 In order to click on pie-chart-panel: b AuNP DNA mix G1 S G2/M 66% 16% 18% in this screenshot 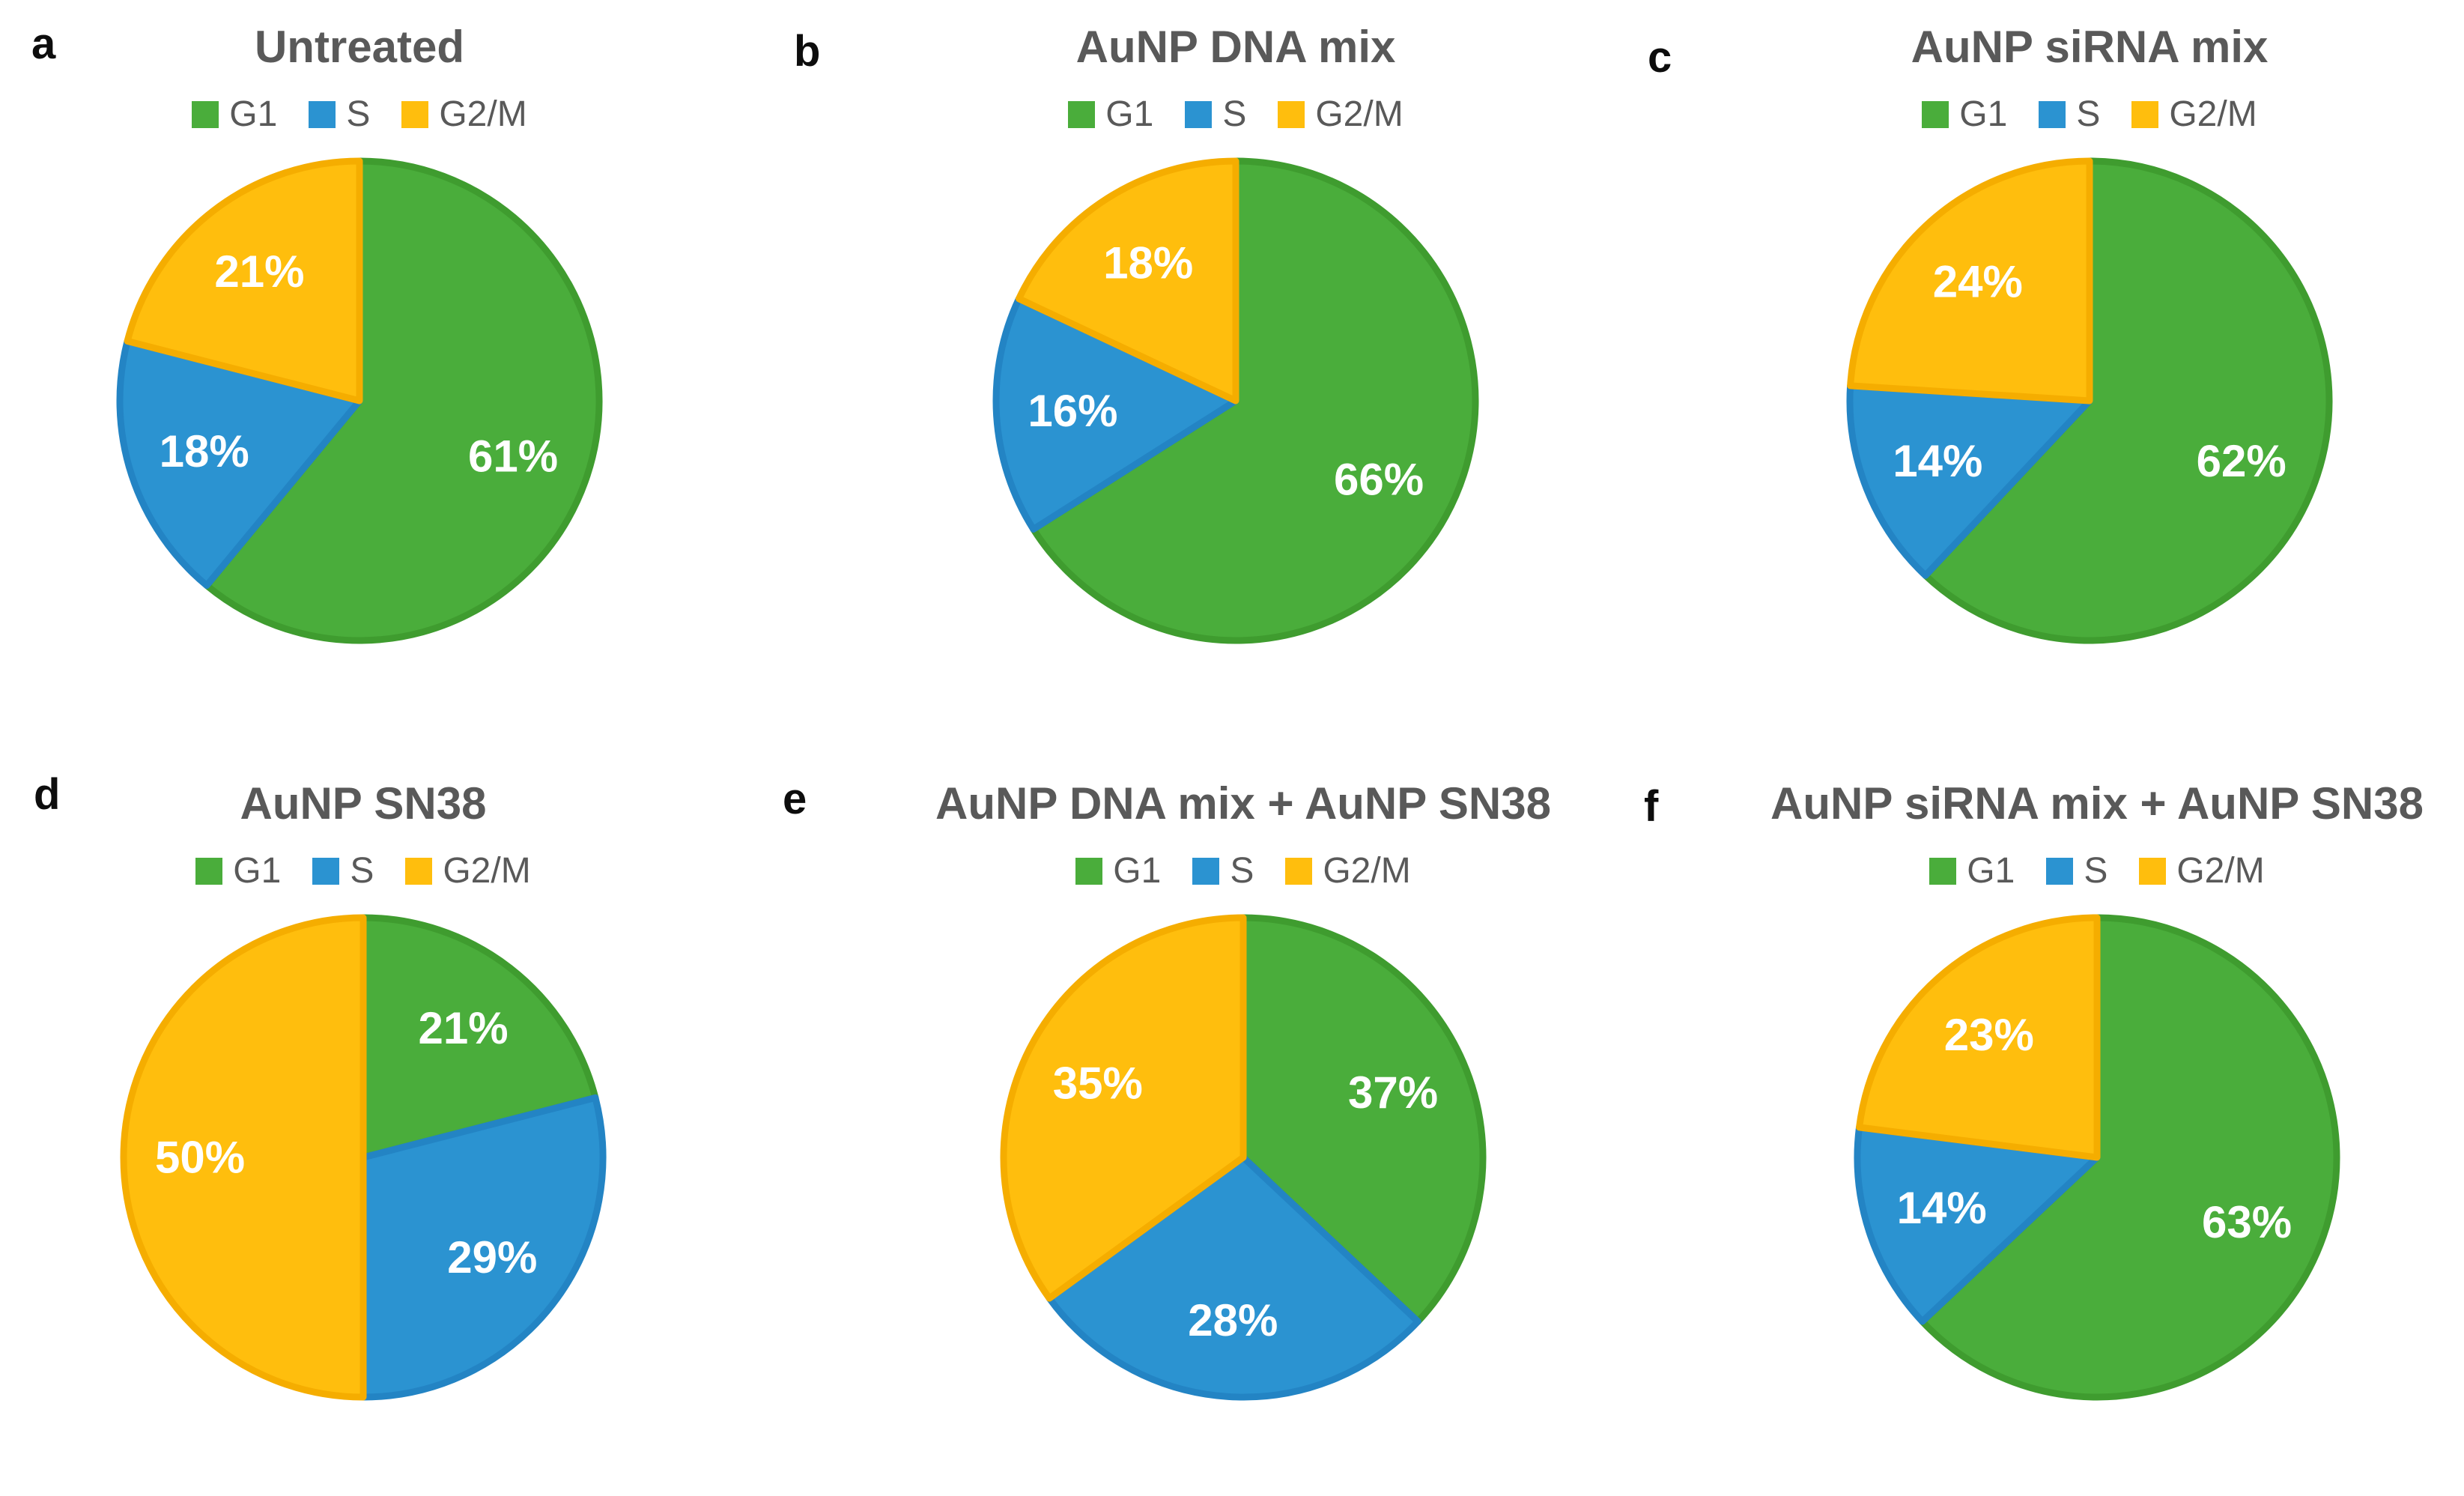, I will do `click(1194, 324)`.